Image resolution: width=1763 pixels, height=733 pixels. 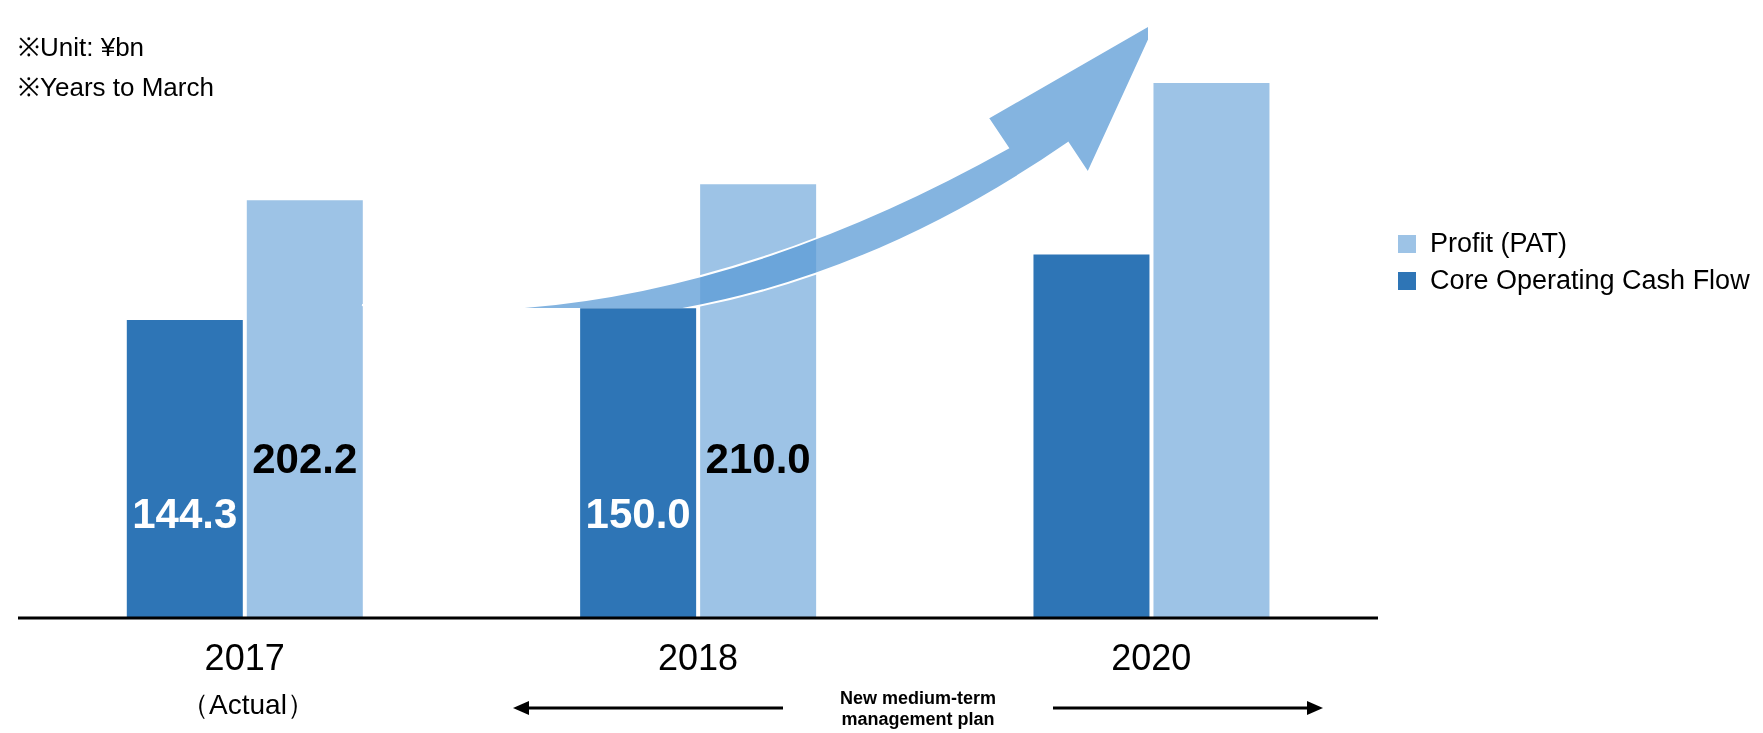 I want to click on text: New medium-term management plan, so click(x=917, y=709).